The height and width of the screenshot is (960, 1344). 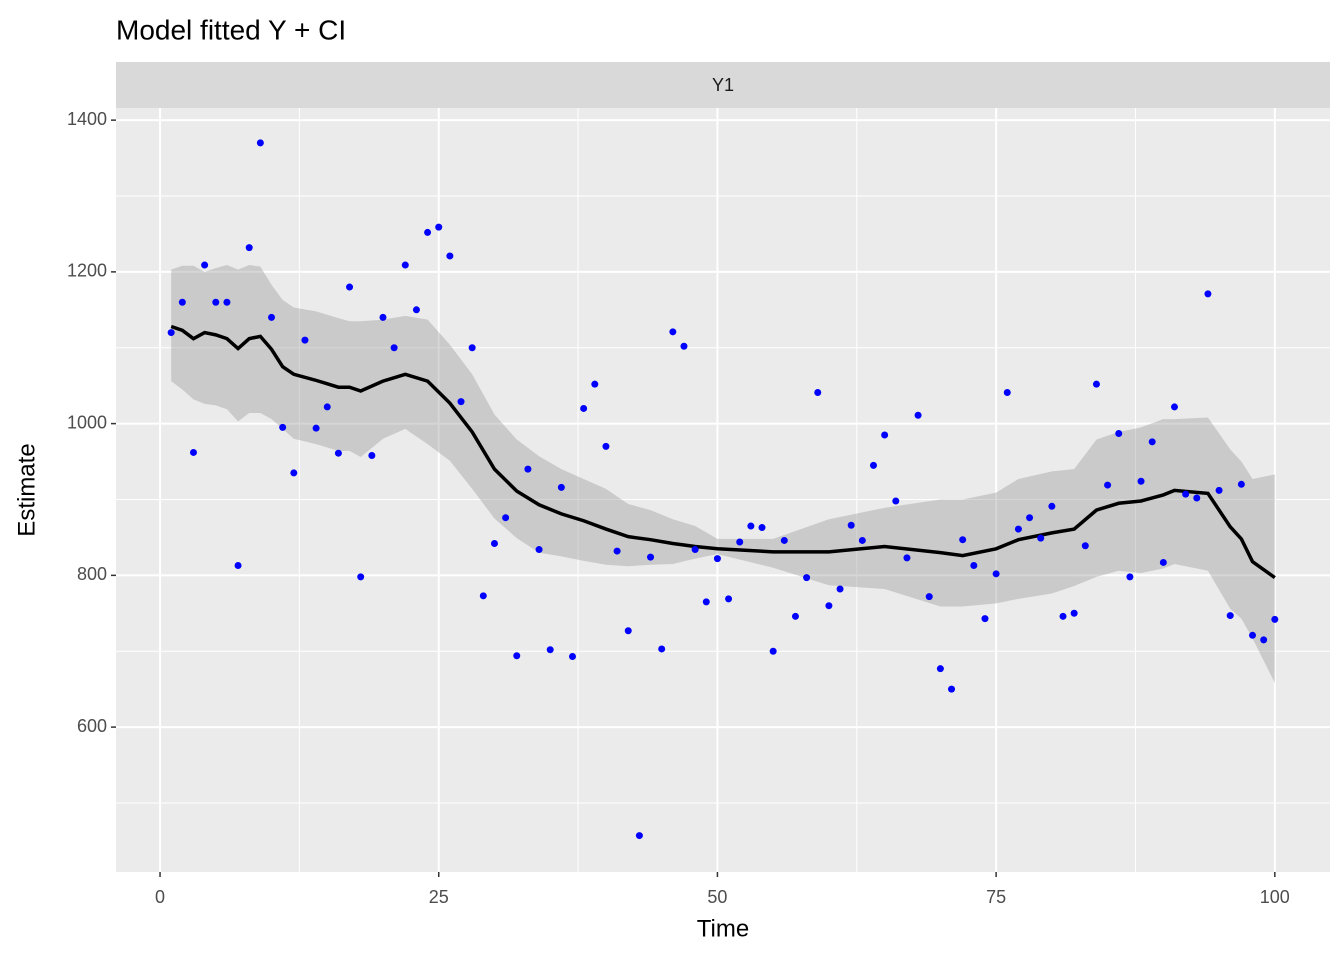 I want to click on y-axis-title: Estimate, so click(x=26, y=489).